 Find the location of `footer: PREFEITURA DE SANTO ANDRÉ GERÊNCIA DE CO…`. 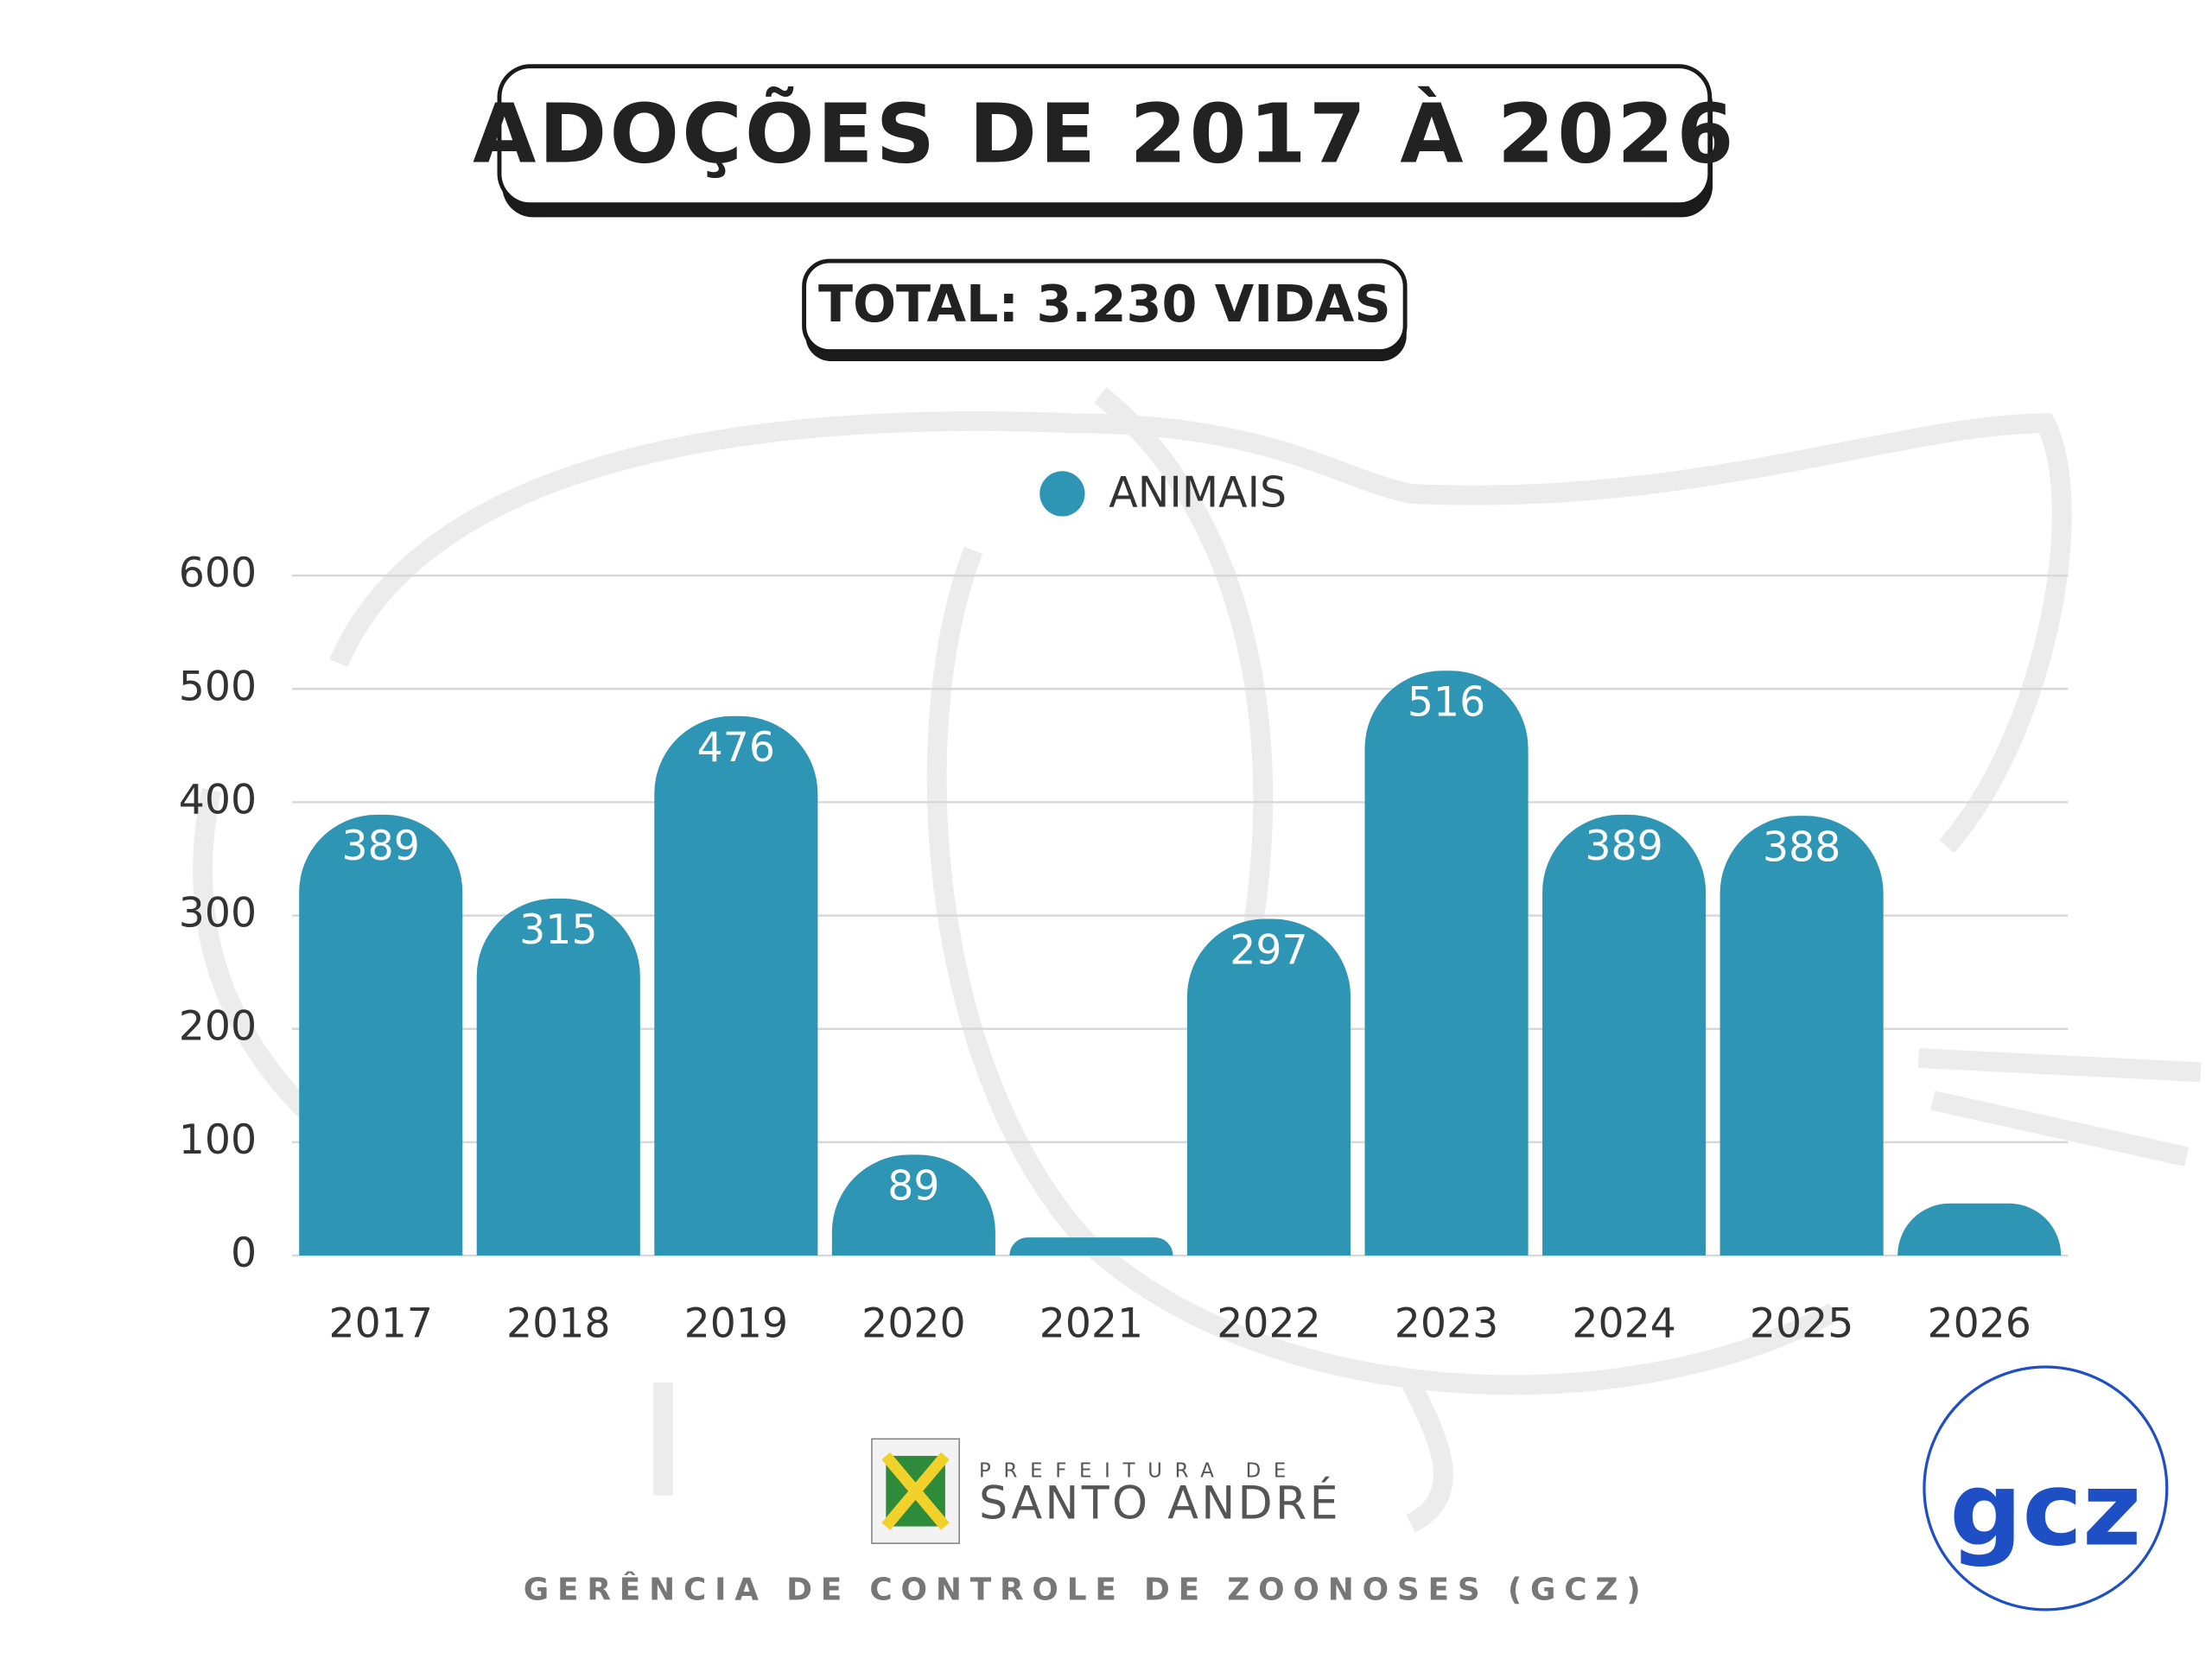

footer: PREFEITURA DE SANTO ANDRÉ GERÊNCIA DE CO… is located at coordinates (1346, 1488).